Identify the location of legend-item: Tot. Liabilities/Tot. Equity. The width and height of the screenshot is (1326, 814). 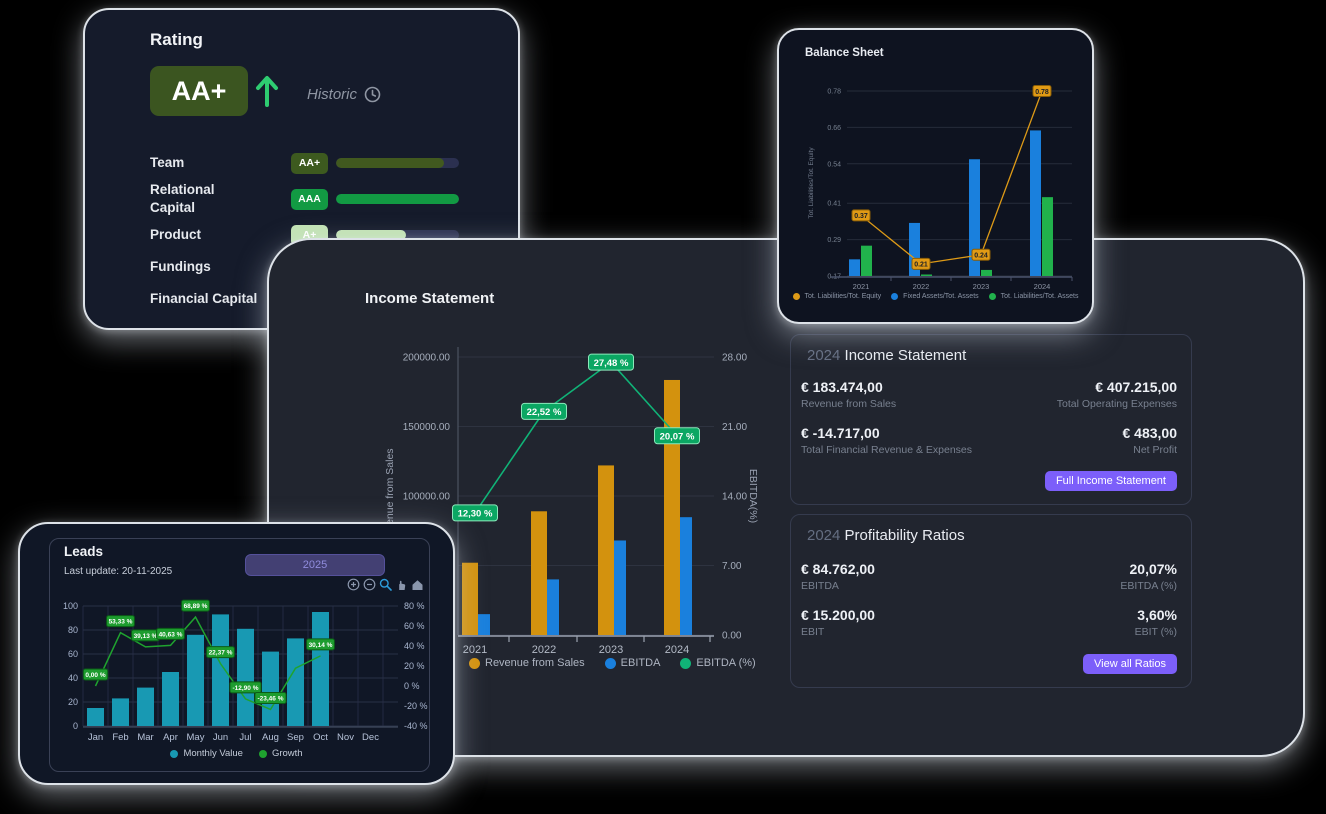
(836, 296).